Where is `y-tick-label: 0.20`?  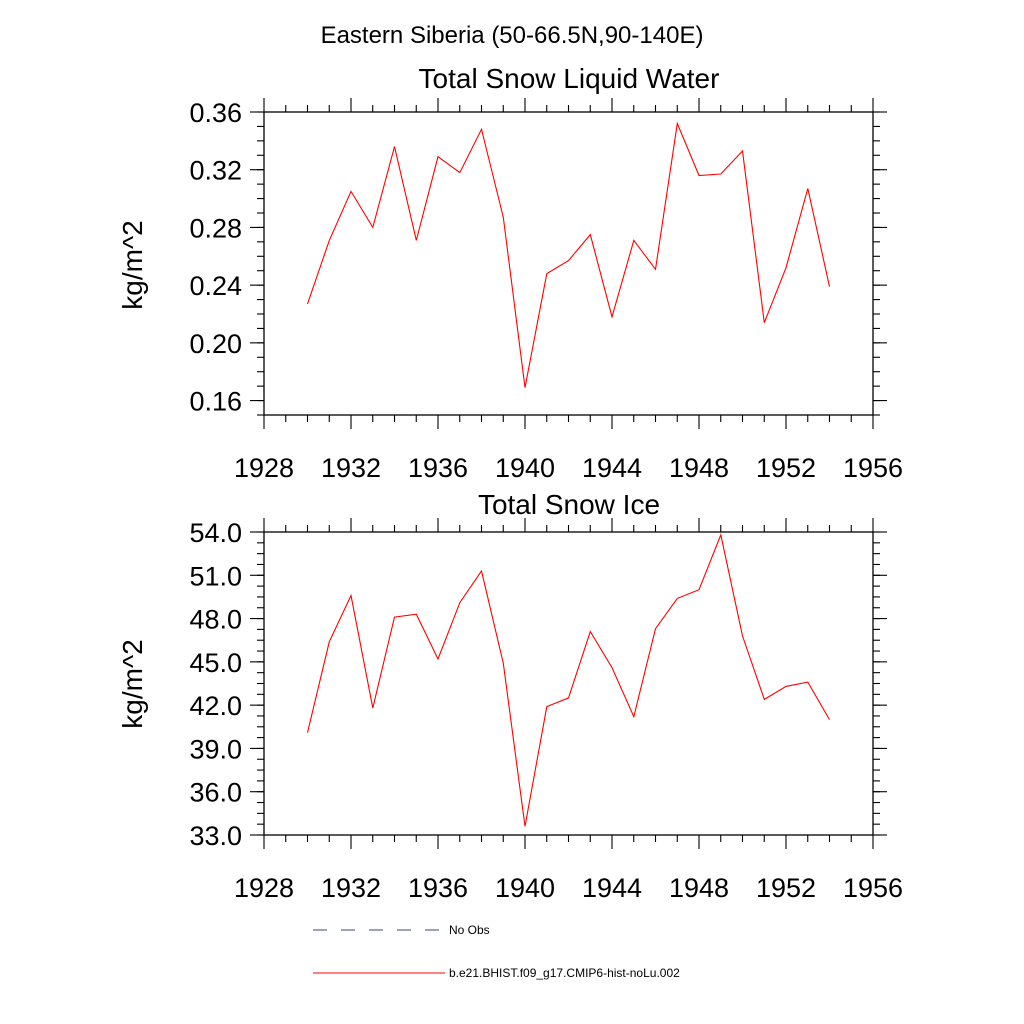 y-tick-label: 0.20 is located at coordinates (215, 344).